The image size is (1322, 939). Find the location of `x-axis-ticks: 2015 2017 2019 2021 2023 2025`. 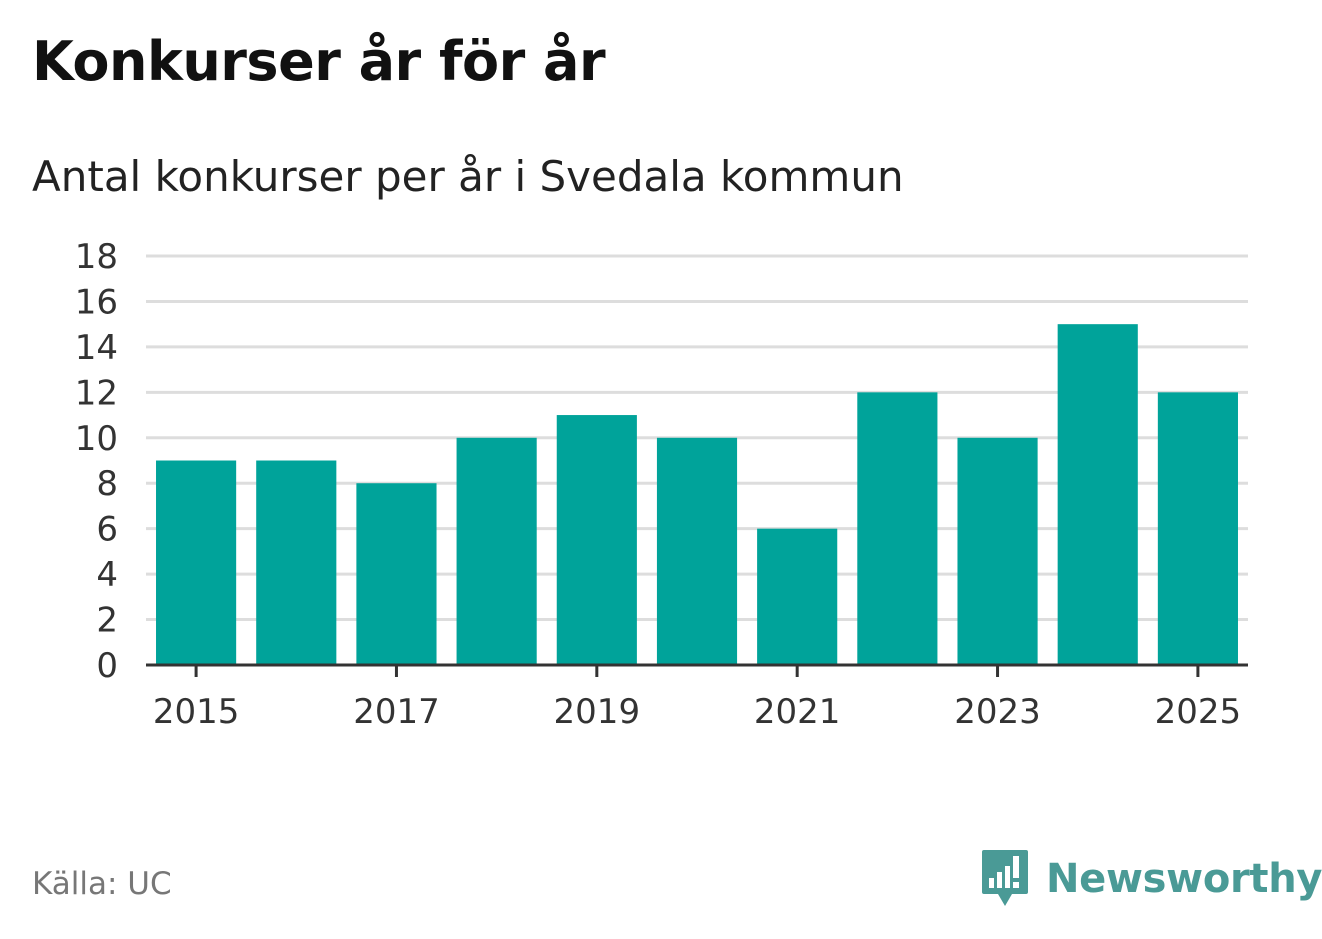

x-axis-ticks: 2015 2017 2019 2021 2023 2025 is located at coordinates (697, 698).